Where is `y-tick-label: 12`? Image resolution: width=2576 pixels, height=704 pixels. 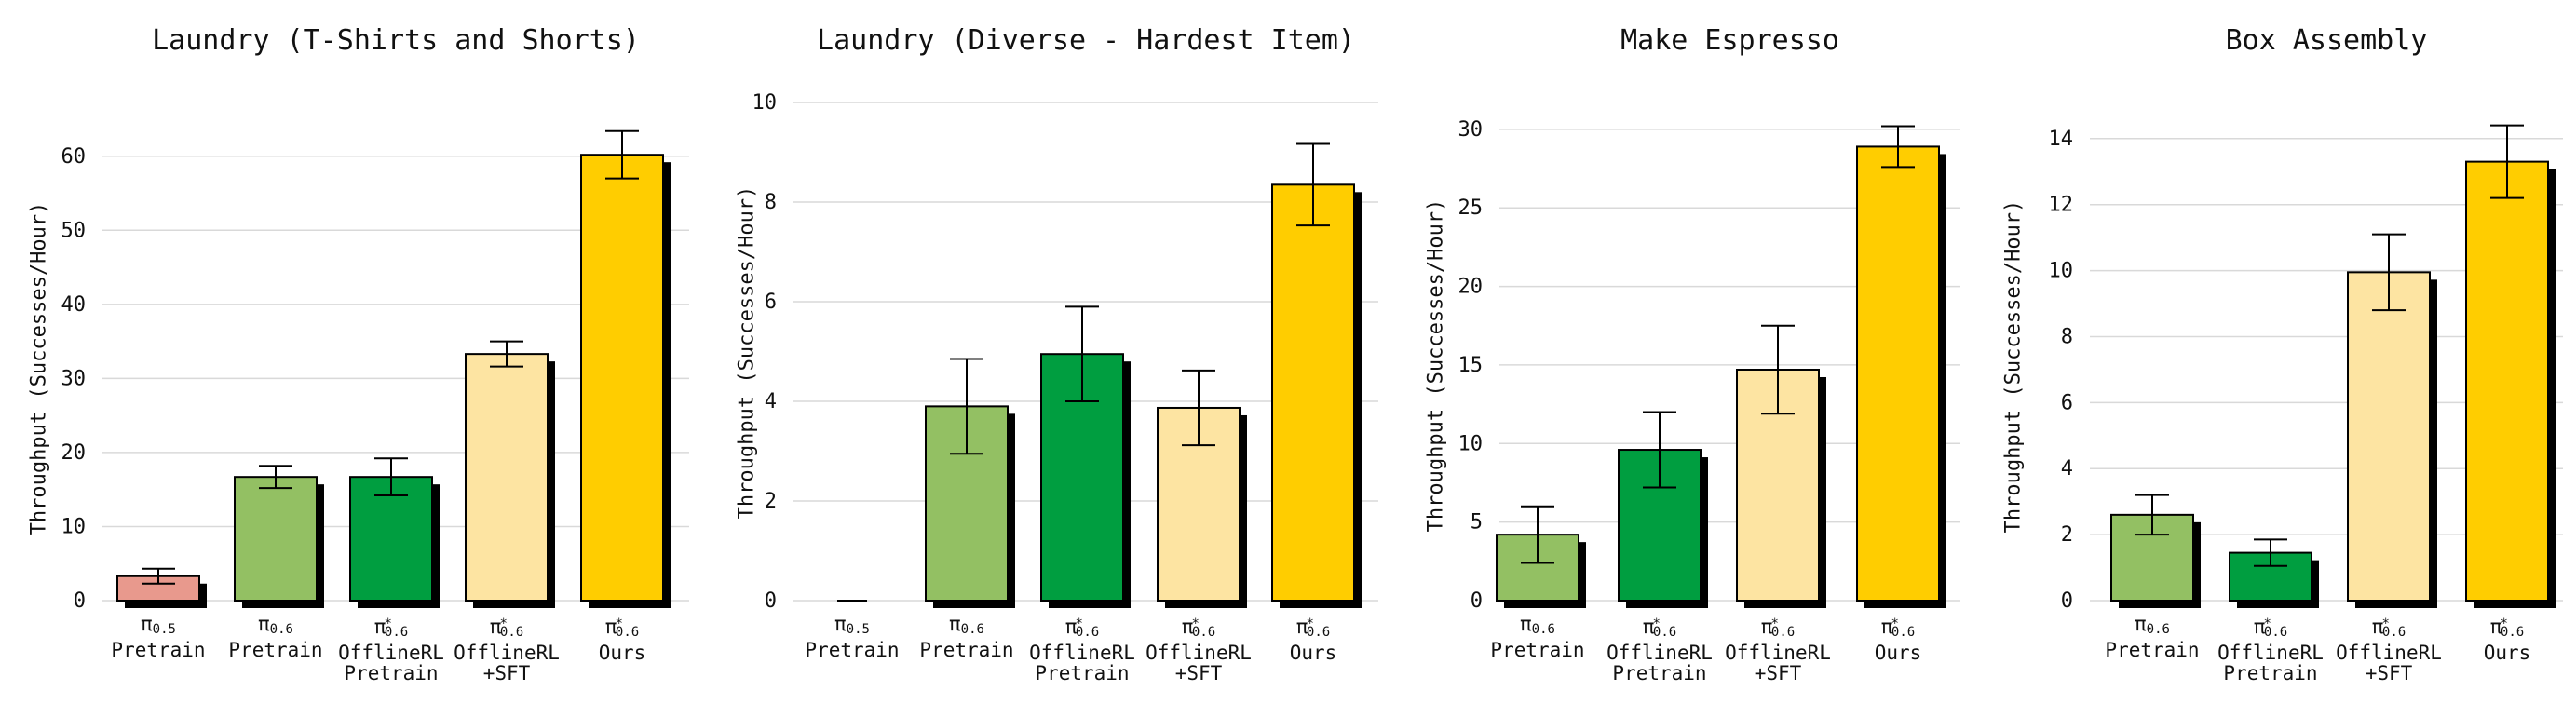
y-tick-label: 12 is located at coordinates (2061, 205).